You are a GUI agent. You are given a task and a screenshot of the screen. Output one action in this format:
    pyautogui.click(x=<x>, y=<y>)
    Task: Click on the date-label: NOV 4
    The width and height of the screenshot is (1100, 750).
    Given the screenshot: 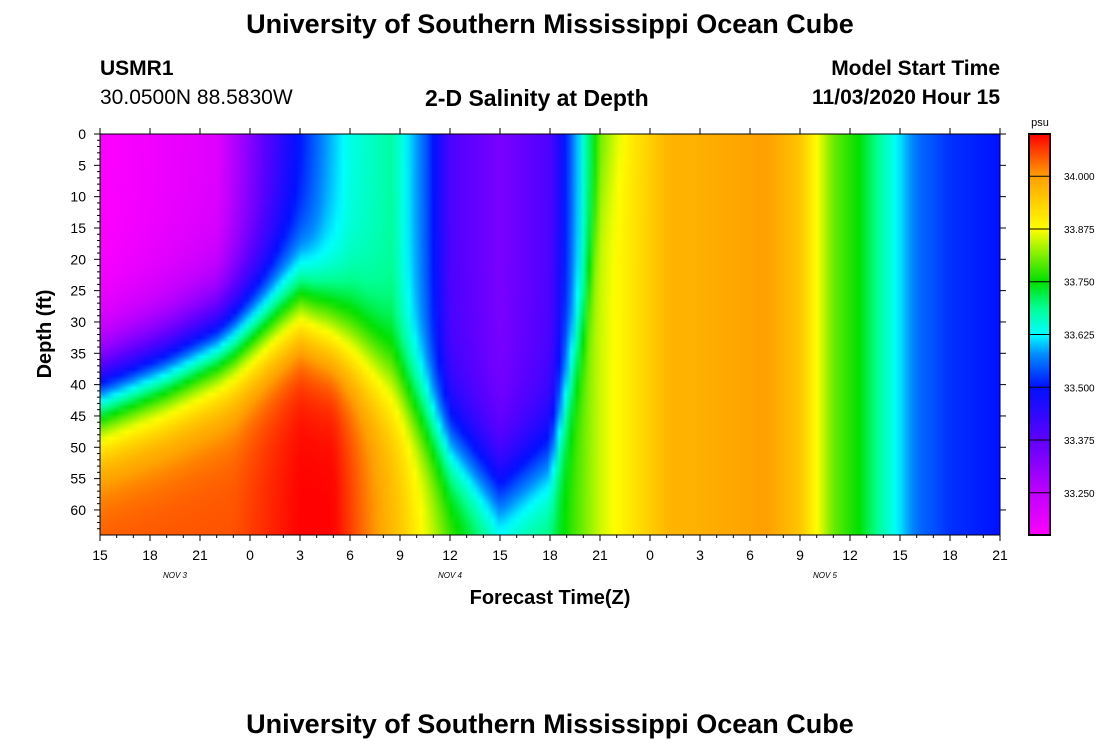 What is the action you would take?
    pyautogui.click(x=450, y=575)
    